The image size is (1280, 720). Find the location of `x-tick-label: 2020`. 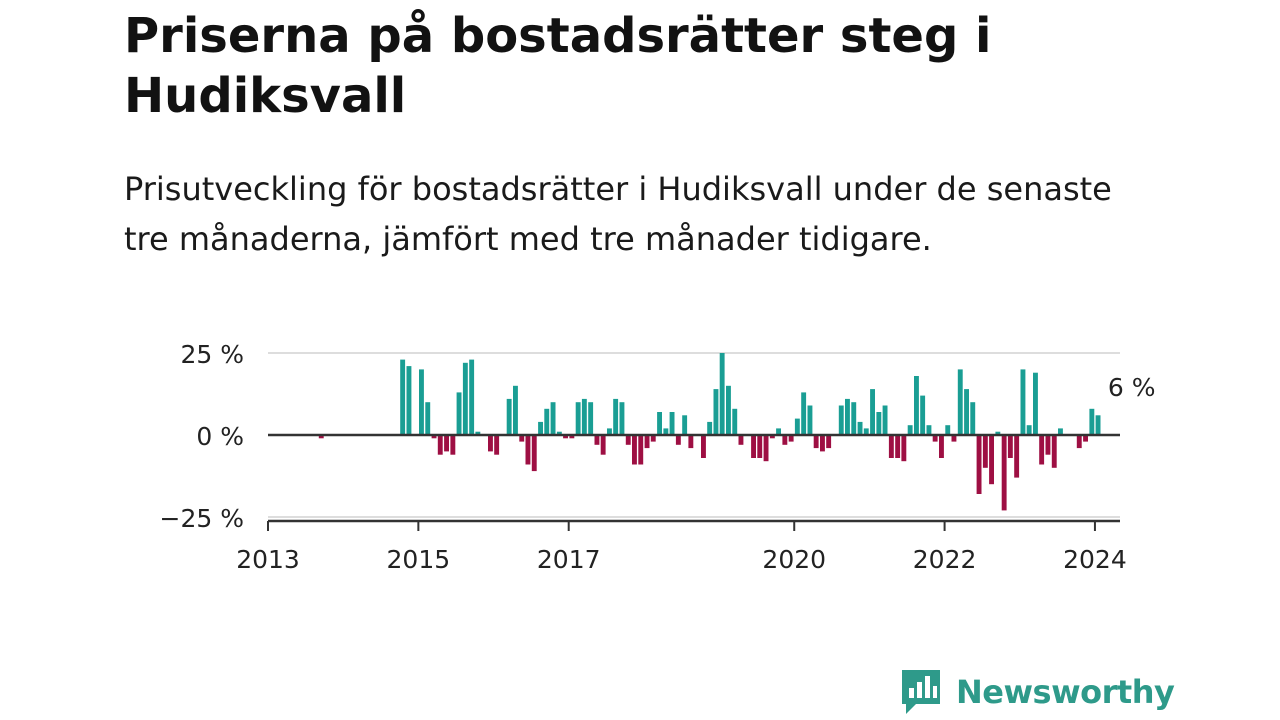

x-tick-label: 2020 is located at coordinates (794, 559).